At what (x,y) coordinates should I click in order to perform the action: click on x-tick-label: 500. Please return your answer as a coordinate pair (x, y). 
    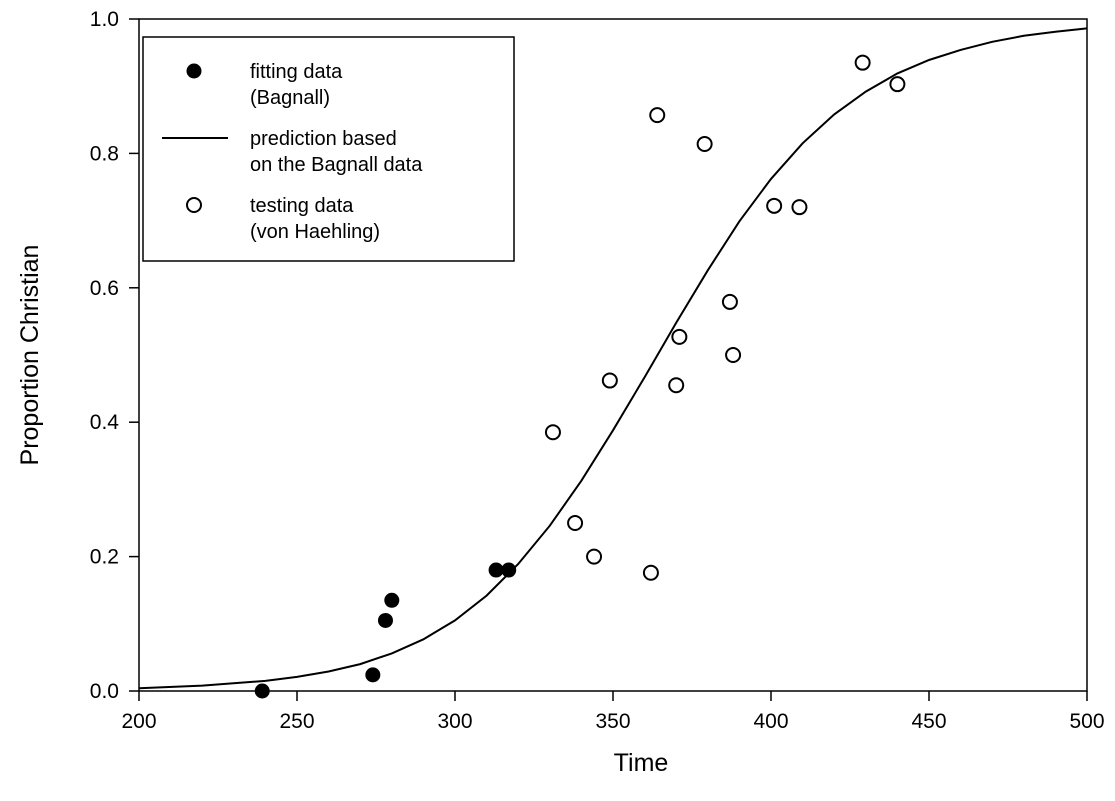
    Looking at the image, I should click on (1086, 721).